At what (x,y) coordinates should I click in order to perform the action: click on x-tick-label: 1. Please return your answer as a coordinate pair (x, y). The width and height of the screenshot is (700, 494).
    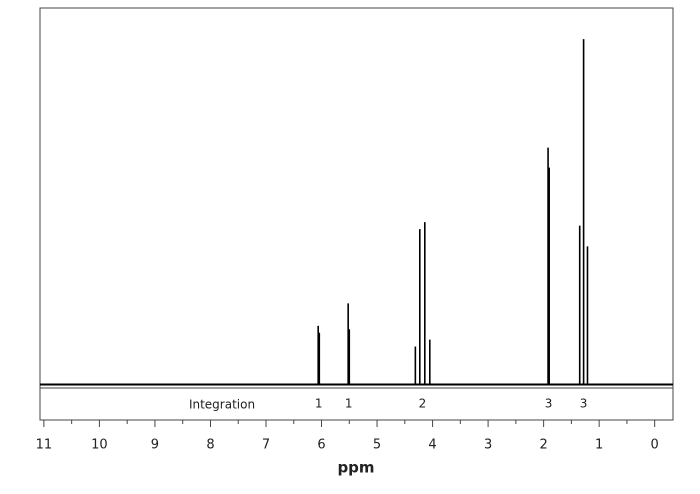
    Looking at the image, I should click on (599, 445).